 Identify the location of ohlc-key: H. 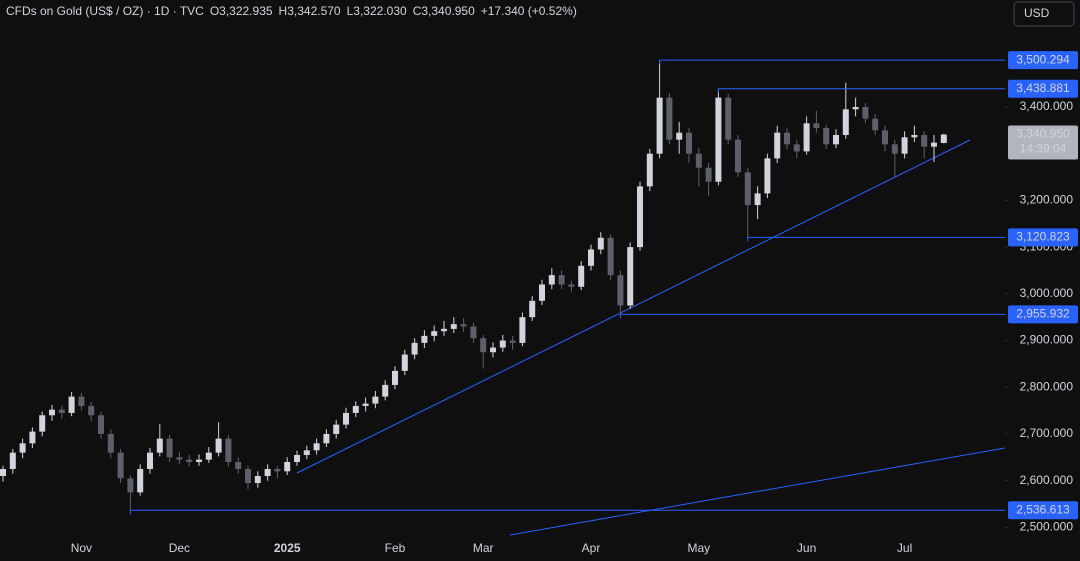
(283, 11).